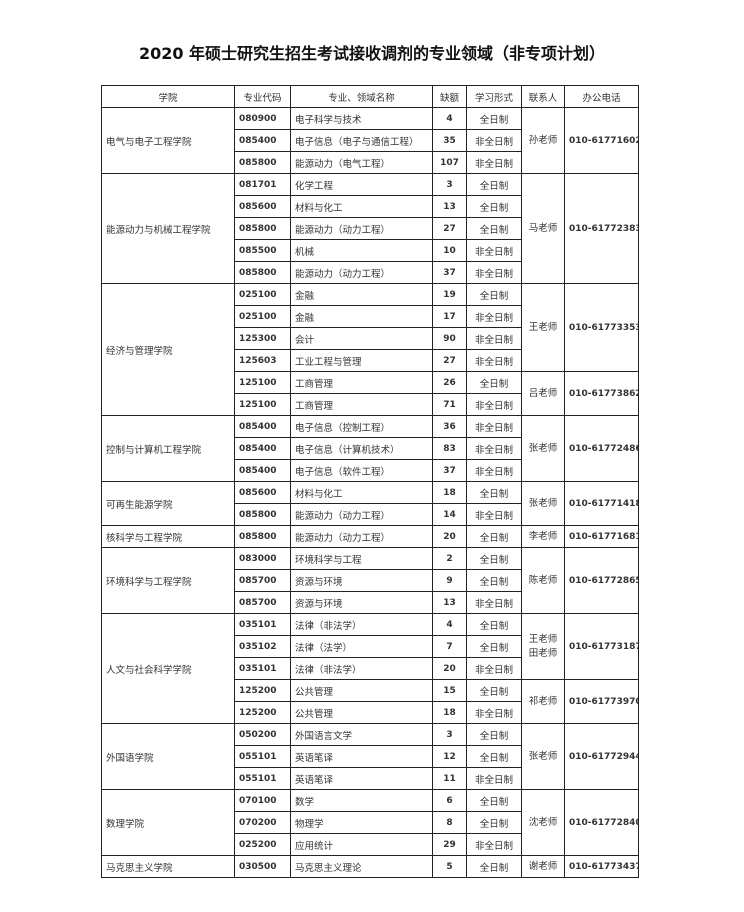 Image resolution: width=744 pixels, height=912 pixels. What do you see at coordinates (361, 844) in the screenshot?
I see `program-name: 应用统计` at bounding box center [361, 844].